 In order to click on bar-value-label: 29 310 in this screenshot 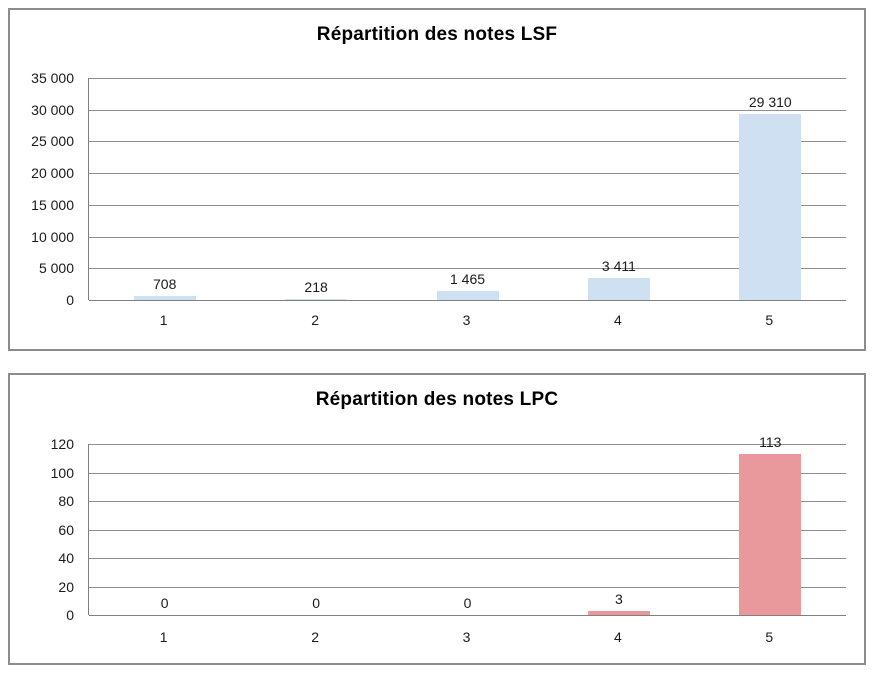, I will do `click(770, 102)`.